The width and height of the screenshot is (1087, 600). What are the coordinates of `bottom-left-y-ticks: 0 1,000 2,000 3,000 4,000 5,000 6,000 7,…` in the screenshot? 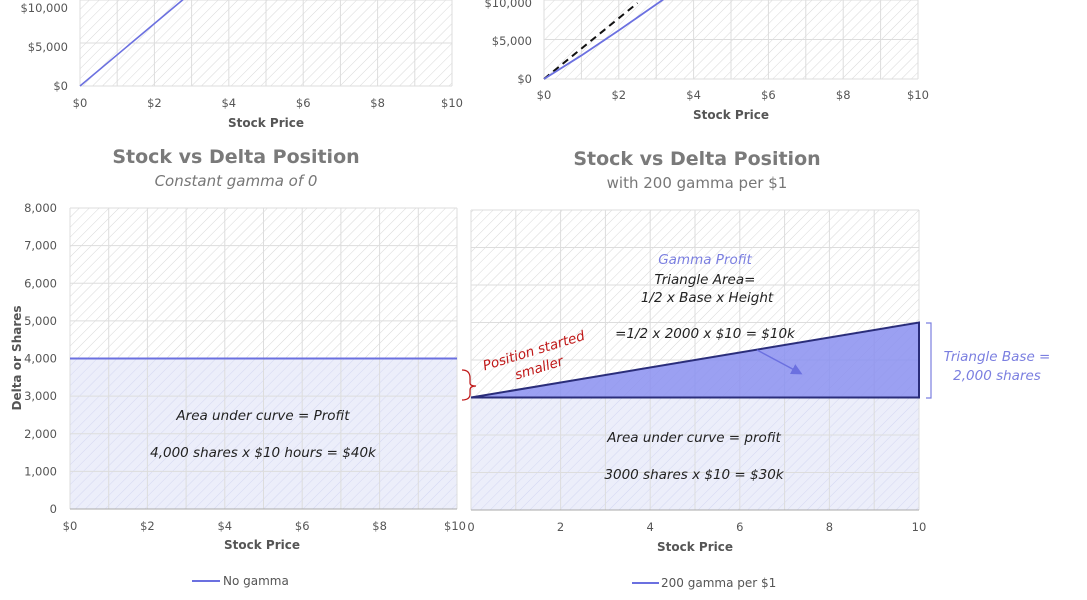 It's located at (40, 358).